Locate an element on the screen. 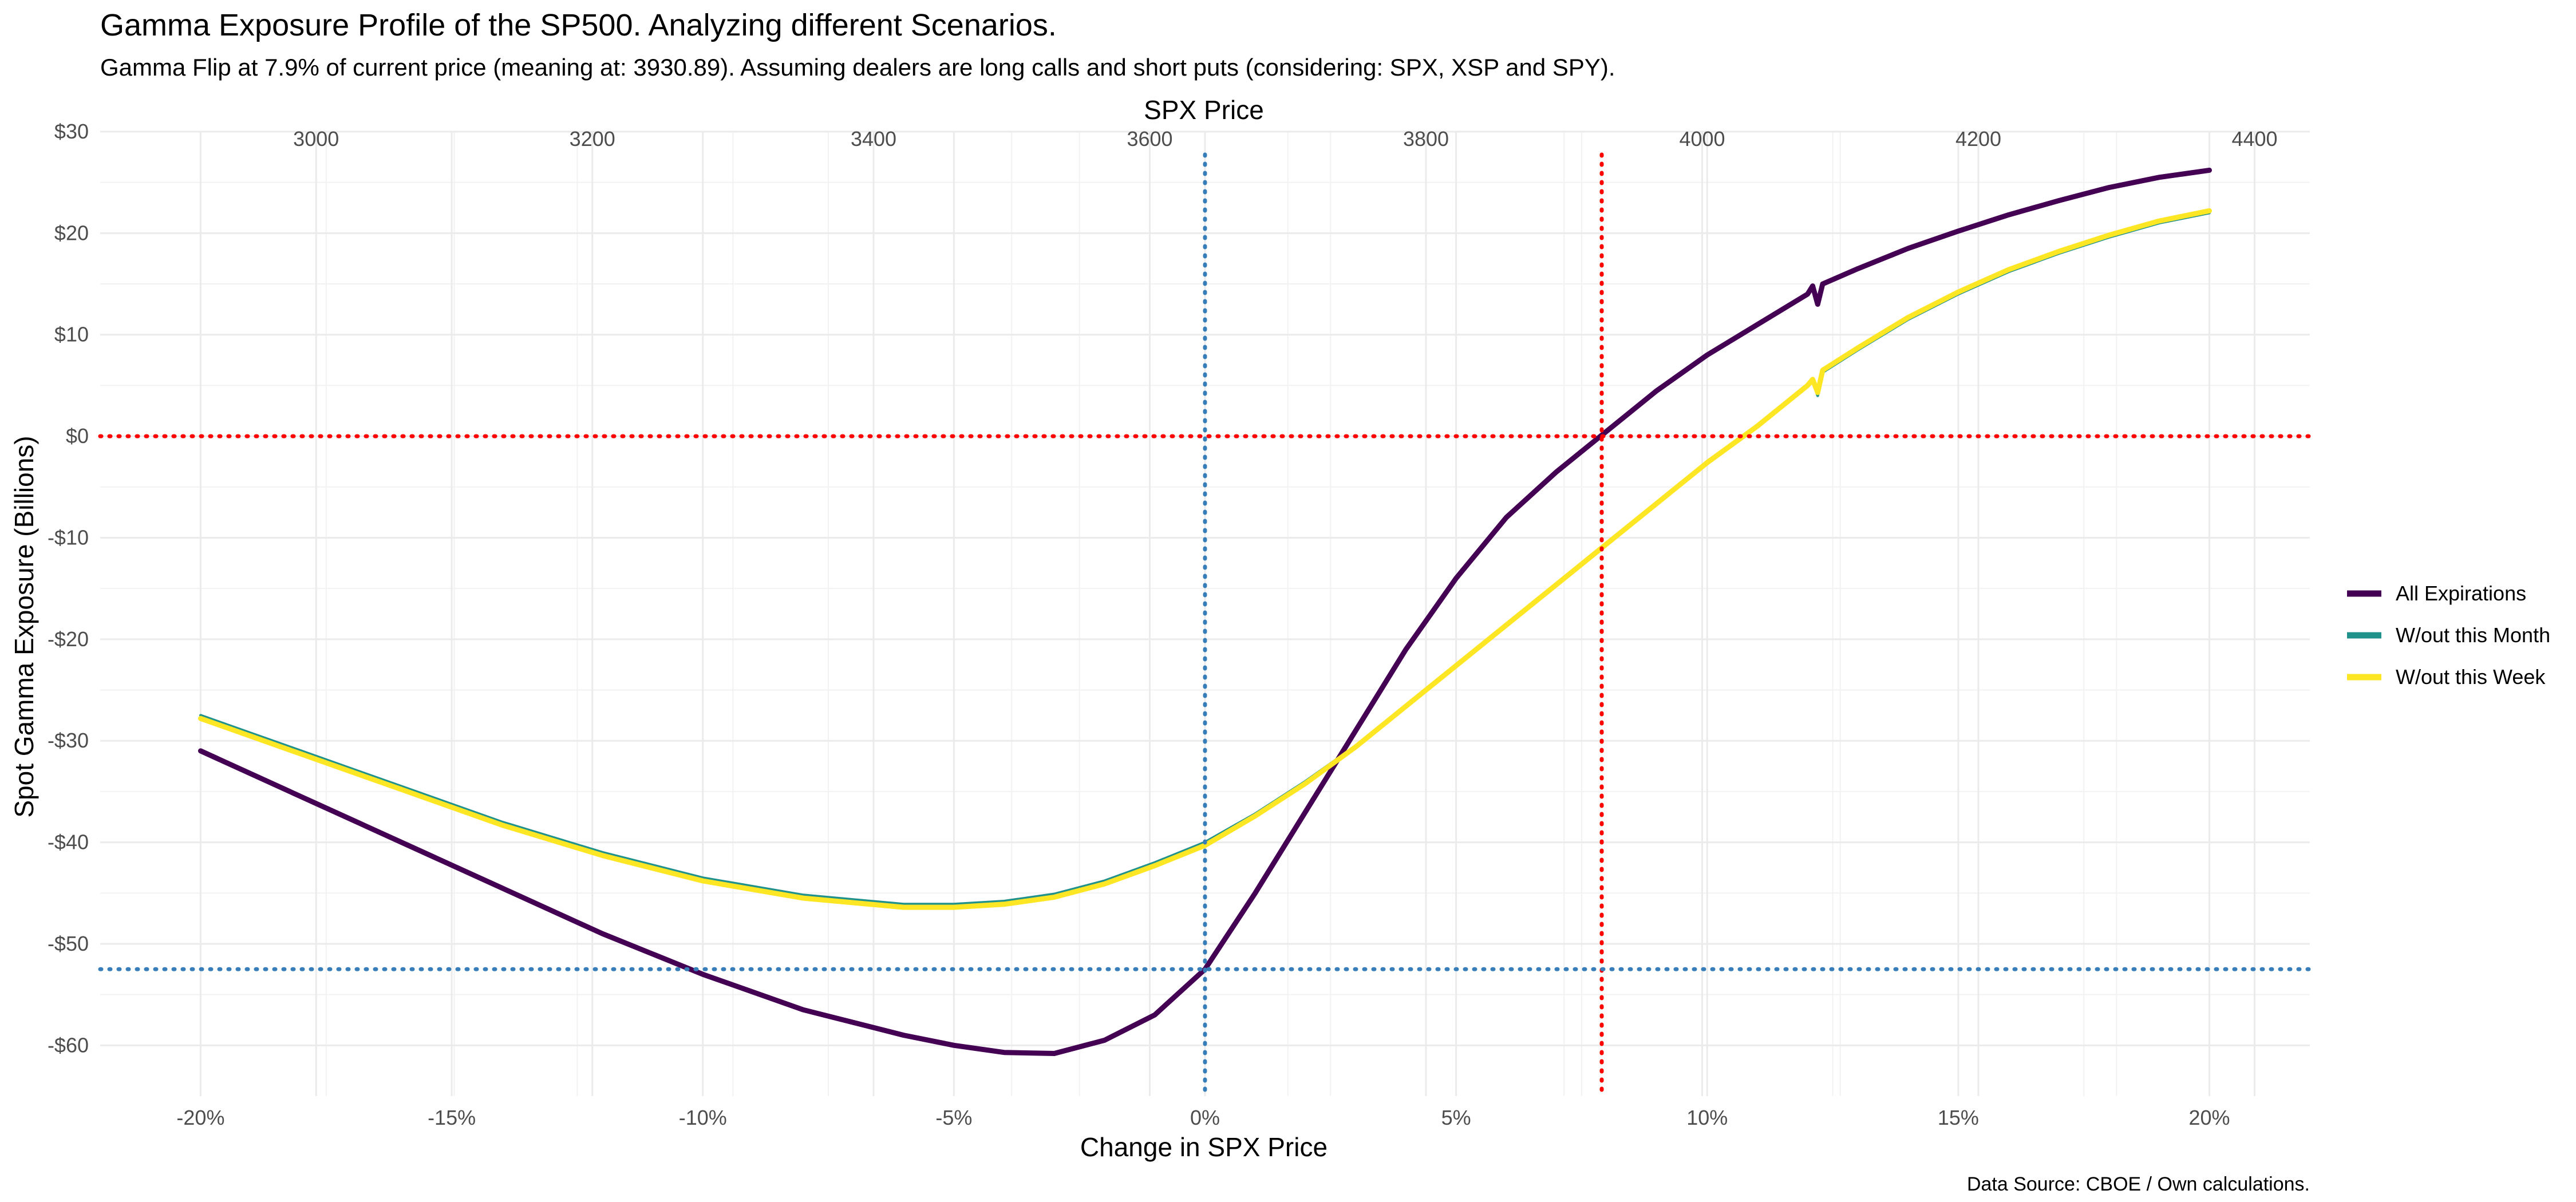  data-source-caption: Data Source: CBOE / Own calculations. is located at coordinates (2138, 1184).